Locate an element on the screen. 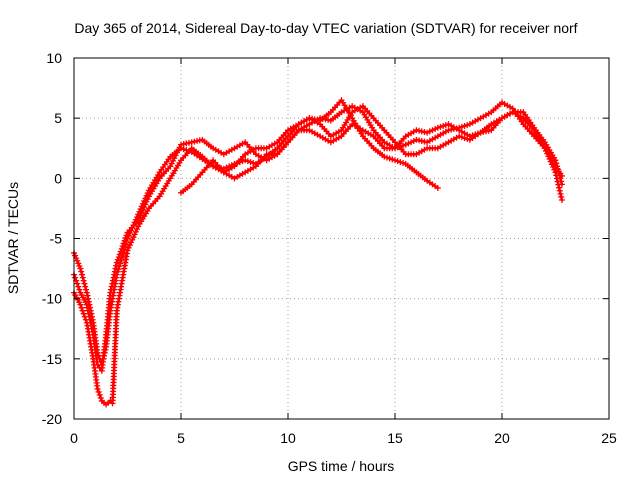 The width and height of the screenshot is (640, 480). x-tick-label: 25 is located at coordinates (609, 438).